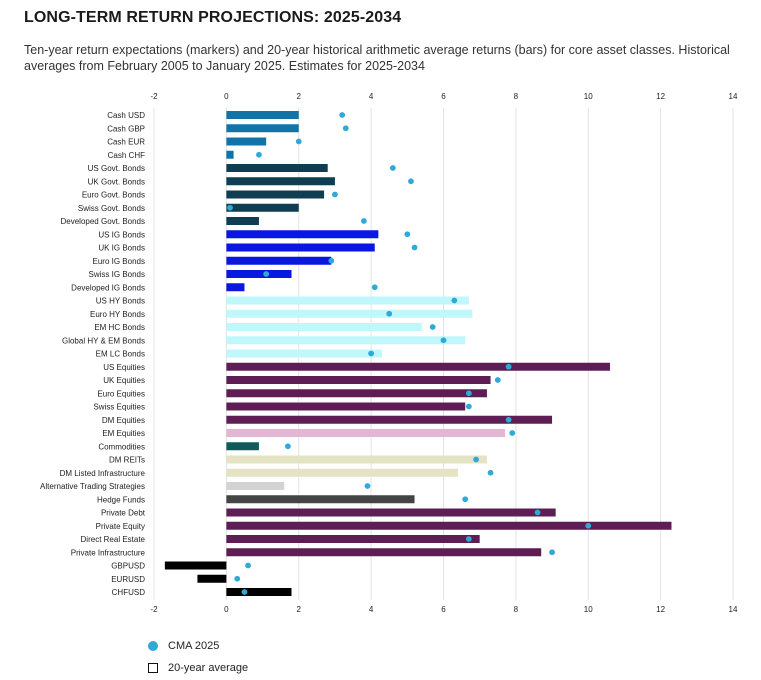  Describe the element at coordinates (111, 208) in the screenshot. I see `category-label: Swiss Govt. Bonds` at that location.